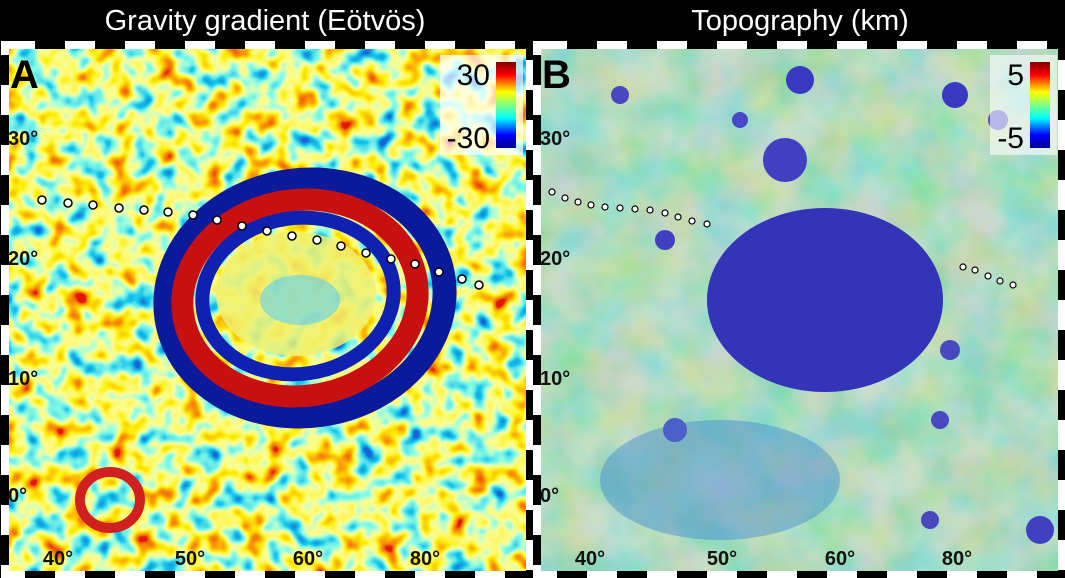  I want to click on panel-title: Topography (km), so click(800, 21).